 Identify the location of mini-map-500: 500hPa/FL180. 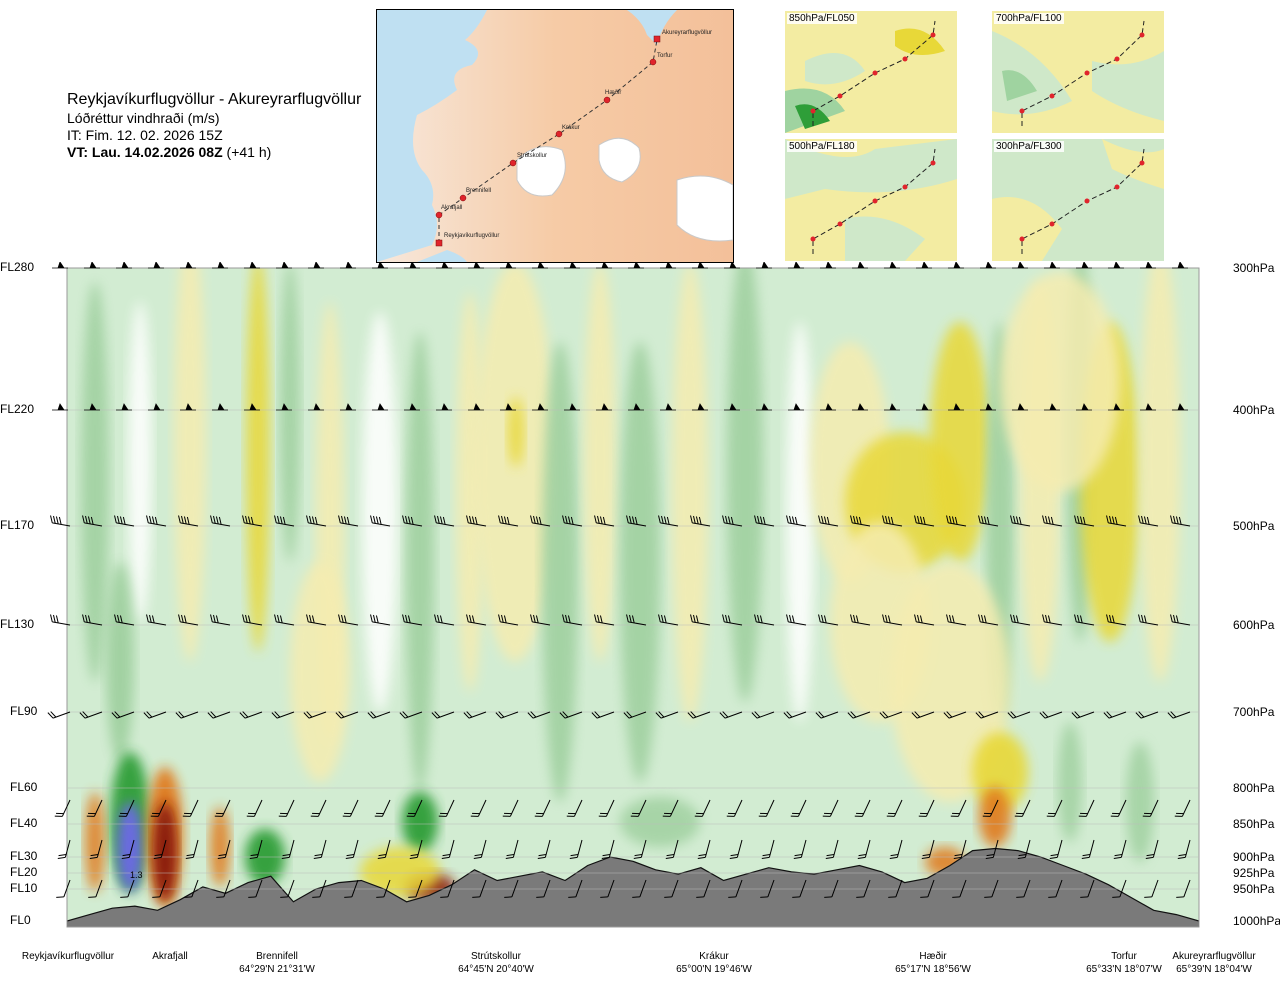
(871, 200).